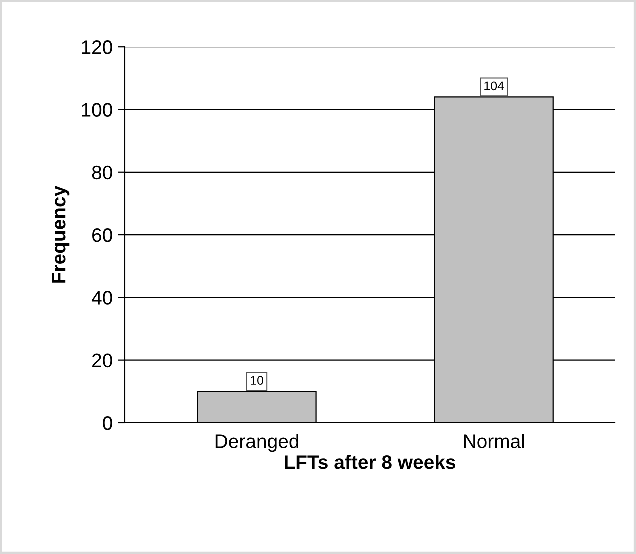 Image resolution: width=636 pixels, height=554 pixels. I want to click on y-tick-label: 100, so click(97, 110).